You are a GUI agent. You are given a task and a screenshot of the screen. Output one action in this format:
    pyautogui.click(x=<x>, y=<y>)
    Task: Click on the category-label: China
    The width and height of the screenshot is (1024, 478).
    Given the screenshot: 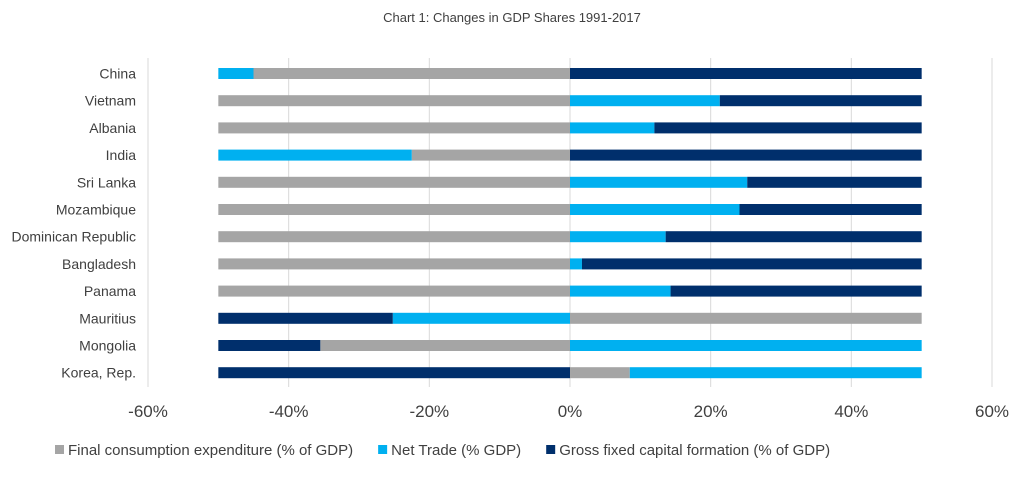 What is the action you would take?
    pyautogui.click(x=117, y=74)
    